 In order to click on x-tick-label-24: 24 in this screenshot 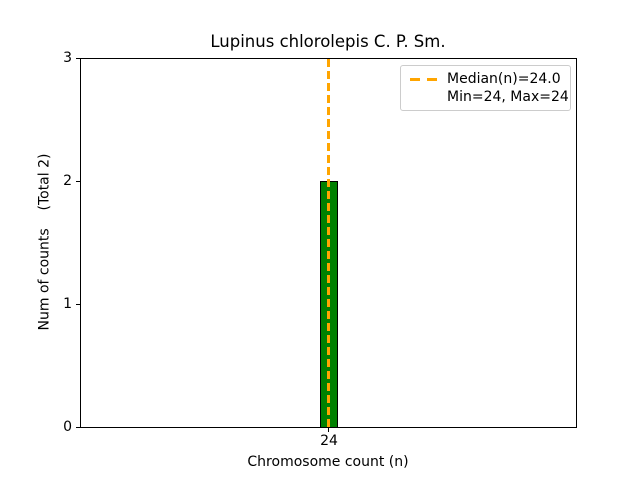, I will do `click(329, 441)`.